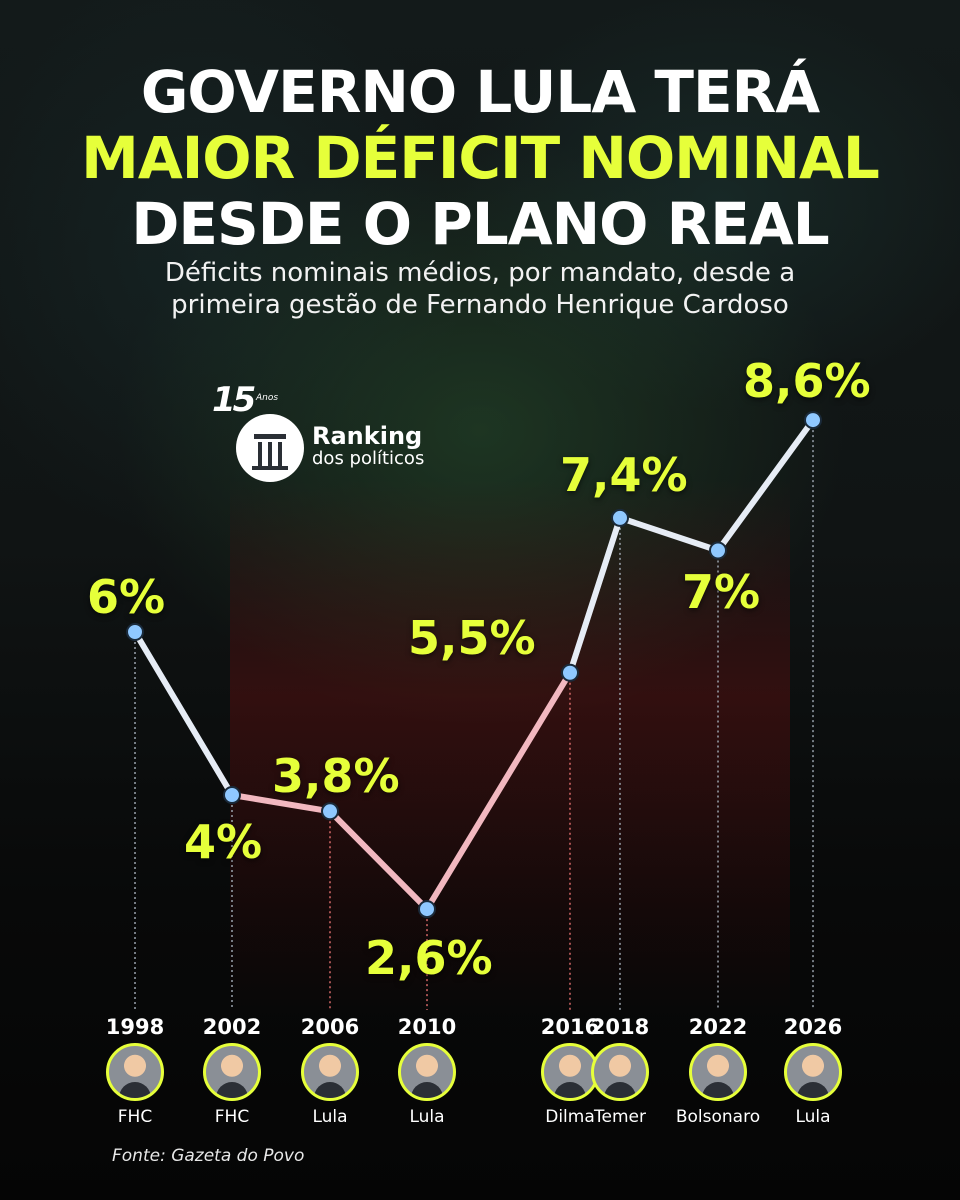  I want to click on data-point-2002, so click(232, 795).